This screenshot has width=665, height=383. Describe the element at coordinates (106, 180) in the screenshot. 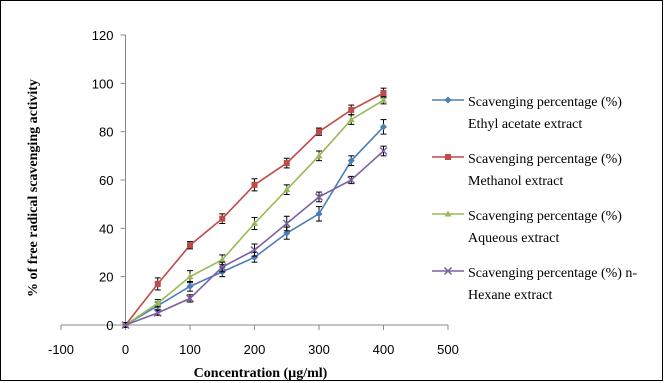

I see `y-tick-label: 60` at that location.